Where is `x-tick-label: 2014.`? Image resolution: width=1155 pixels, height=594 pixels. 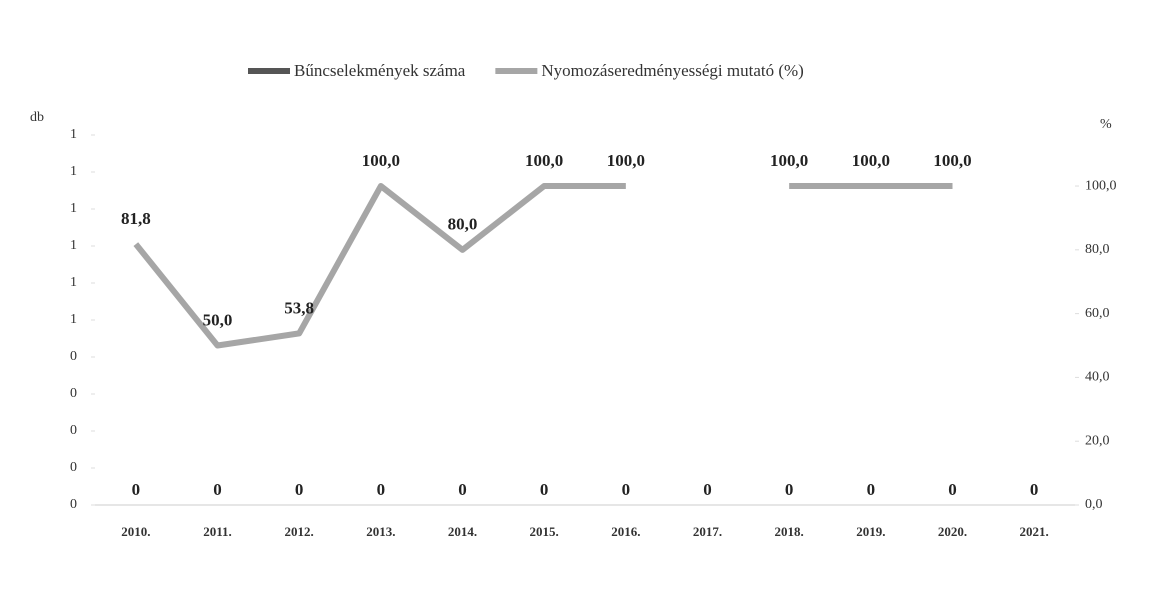
x-tick-label: 2014. is located at coordinates (462, 531).